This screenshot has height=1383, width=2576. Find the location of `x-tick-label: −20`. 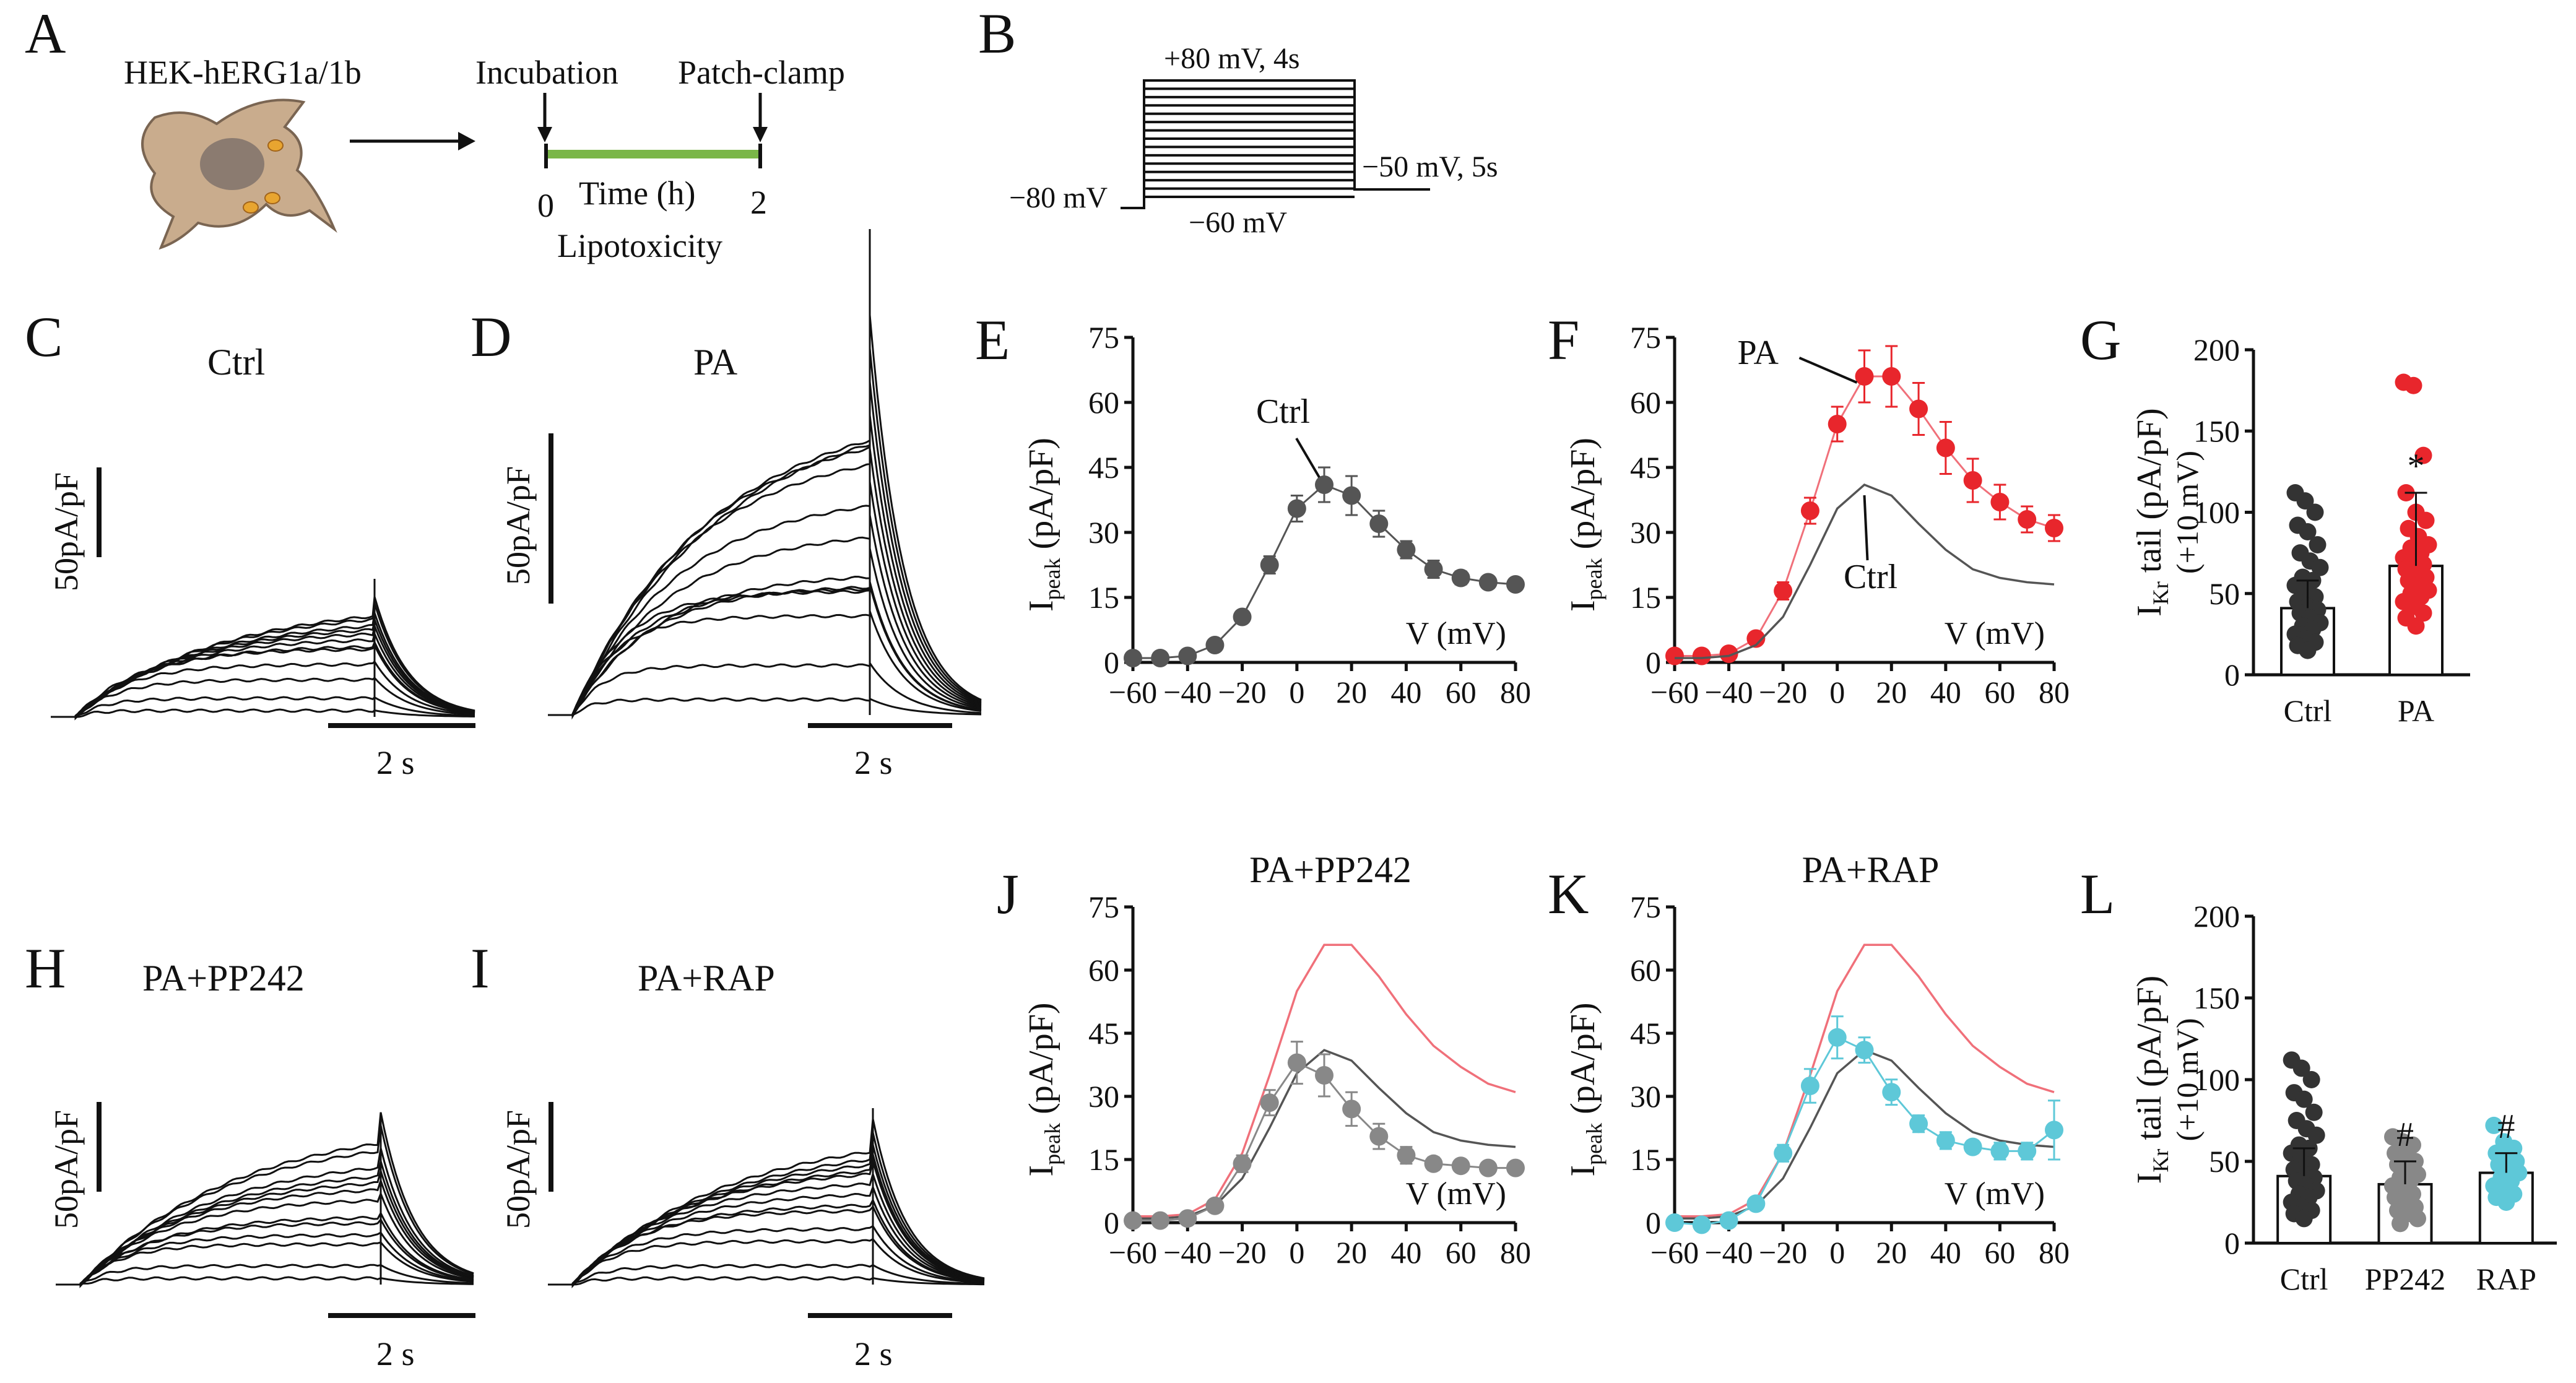

x-tick-label: −20 is located at coordinates (1783, 1252).